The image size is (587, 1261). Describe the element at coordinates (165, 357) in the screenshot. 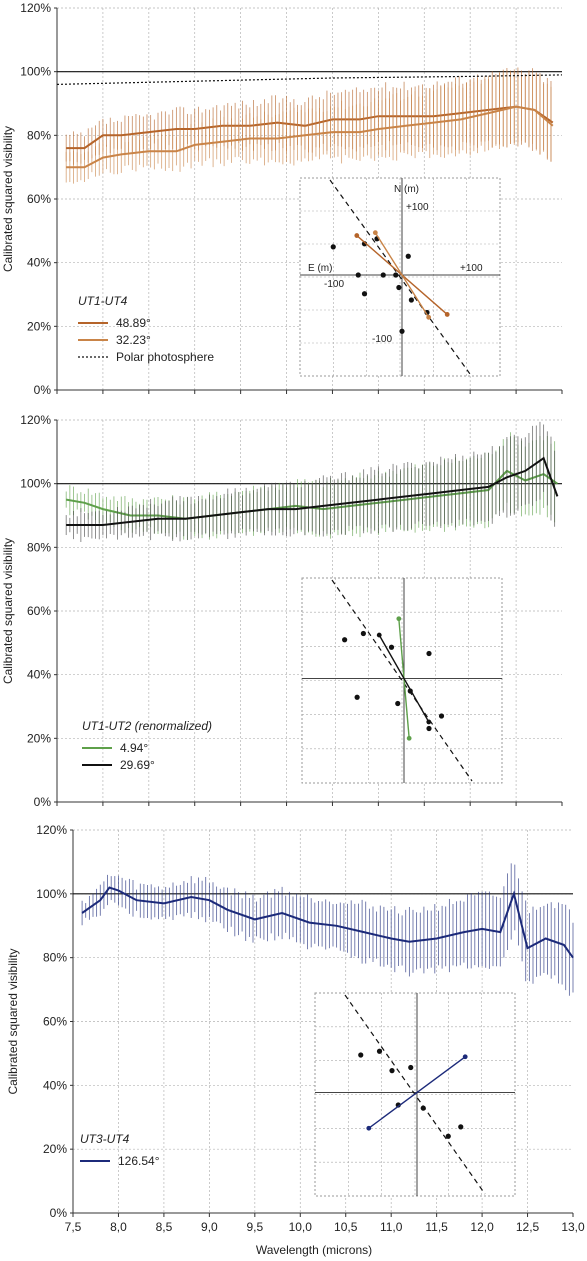

I see `legend-entry: Polar photosphere` at that location.